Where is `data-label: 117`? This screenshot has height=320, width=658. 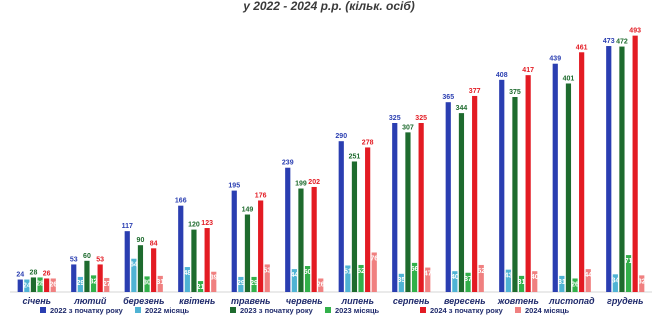 data-label: 117 is located at coordinates (127, 226).